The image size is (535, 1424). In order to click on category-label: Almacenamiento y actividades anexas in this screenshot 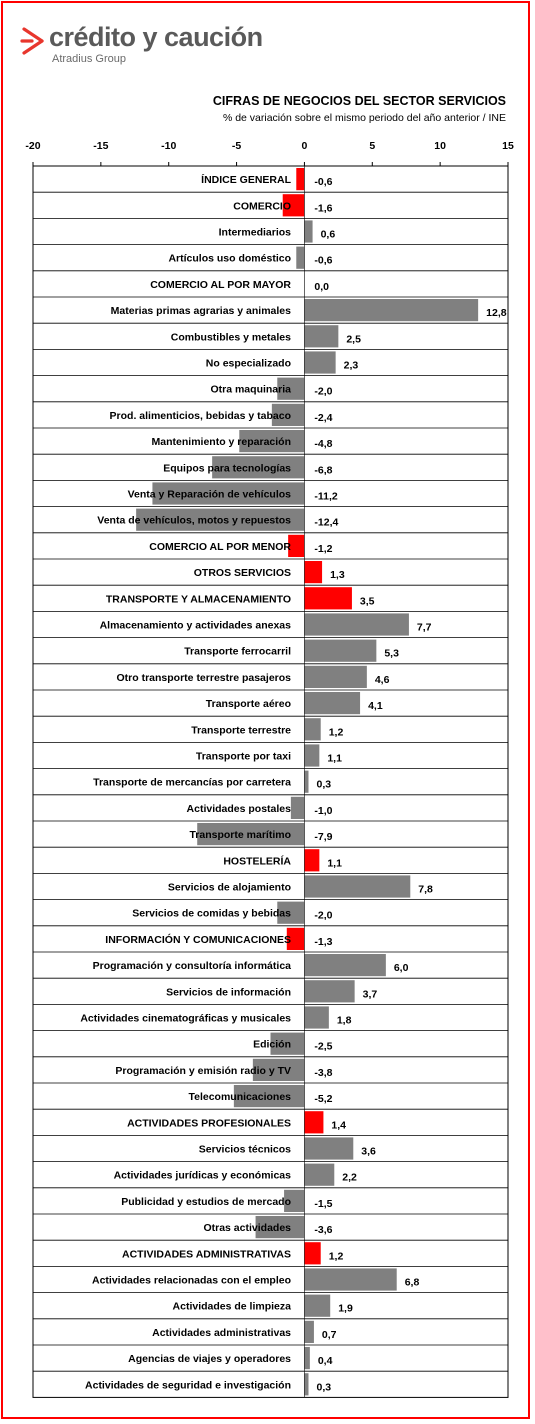, I will do `click(196, 626)`.